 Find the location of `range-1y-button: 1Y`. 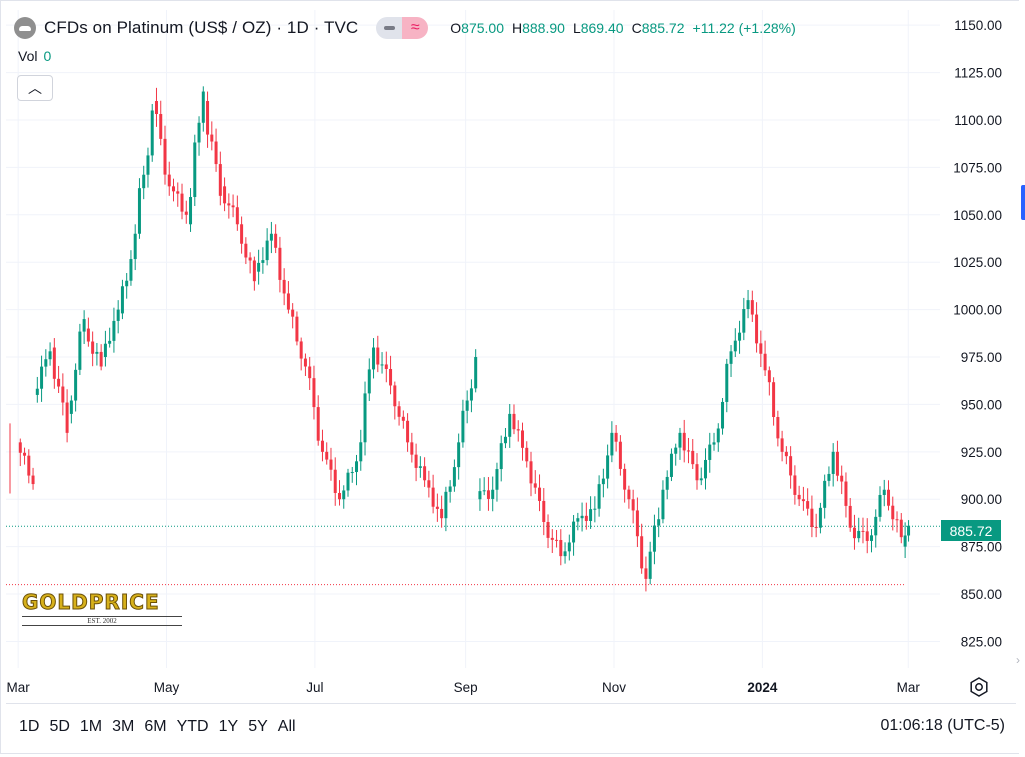

range-1y-button: 1Y is located at coordinates (228, 726).